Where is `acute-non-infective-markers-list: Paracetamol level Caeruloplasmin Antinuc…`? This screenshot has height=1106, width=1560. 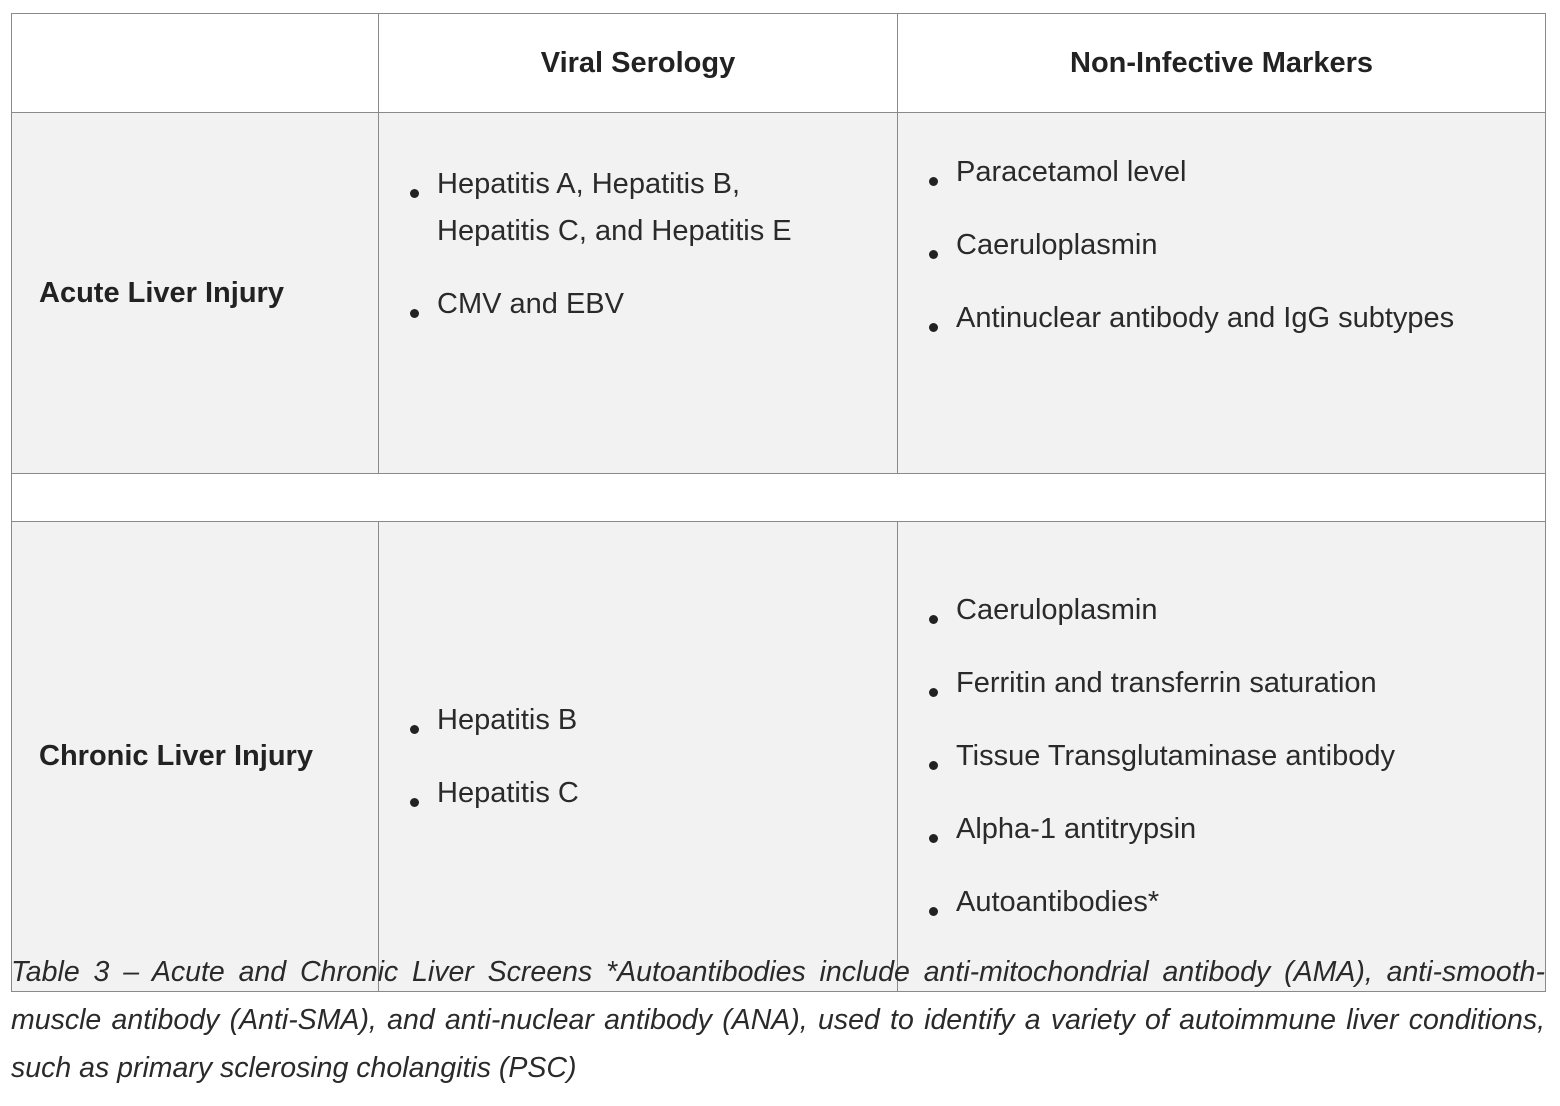
acute-non-infective-markers-list: Paracetamol level Caeruloplasmin Antinuc… is located at coordinates (1221, 245).